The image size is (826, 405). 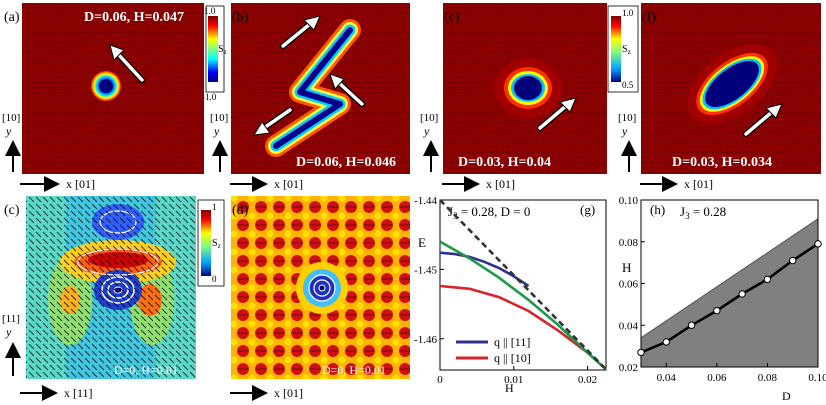 What do you see at coordinates (8, 332) in the screenshot?
I see `axis-c-y: y` at bounding box center [8, 332].